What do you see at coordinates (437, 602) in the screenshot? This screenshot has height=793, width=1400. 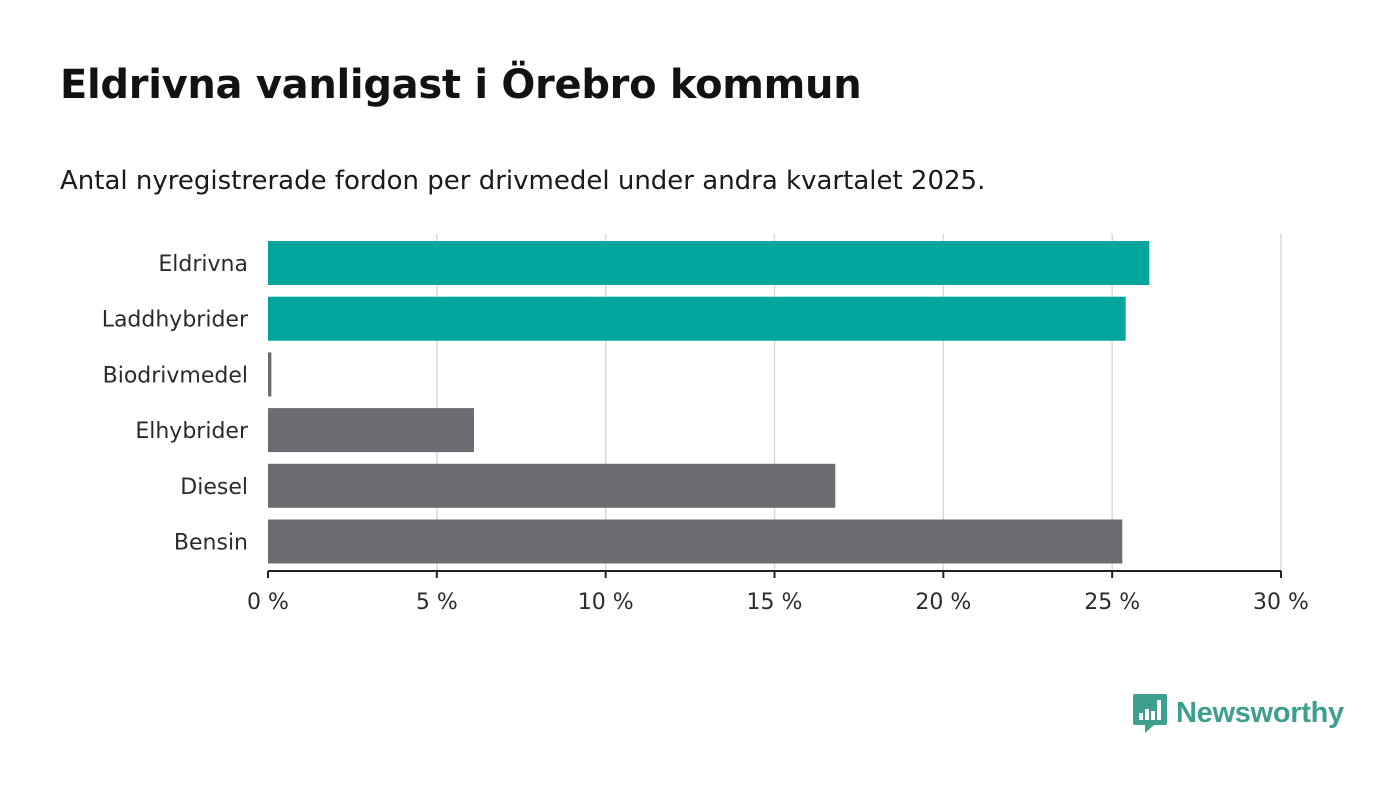 I see `x-tick-label: 5 %` at bounding box center [437, 602].